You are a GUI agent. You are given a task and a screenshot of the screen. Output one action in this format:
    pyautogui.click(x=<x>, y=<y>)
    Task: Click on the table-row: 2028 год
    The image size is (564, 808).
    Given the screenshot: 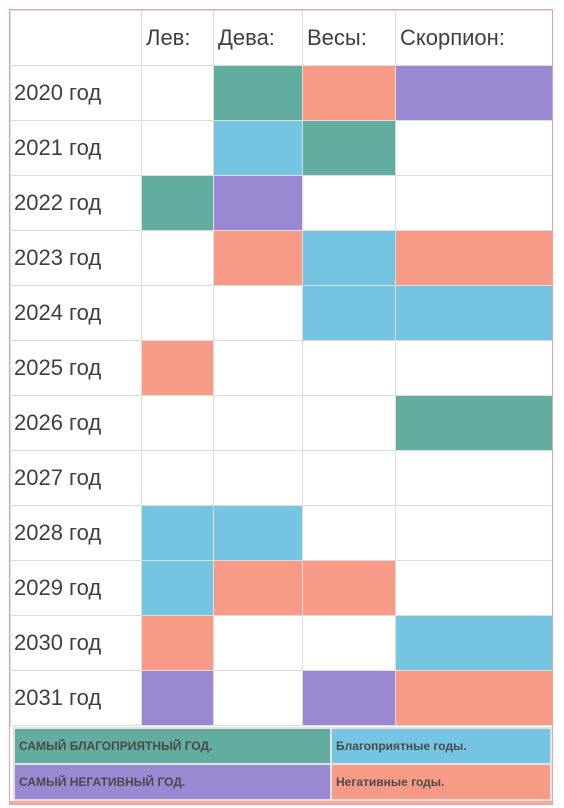 What is the action you would take?
    pyautogui.click(x=281, y=533)
    